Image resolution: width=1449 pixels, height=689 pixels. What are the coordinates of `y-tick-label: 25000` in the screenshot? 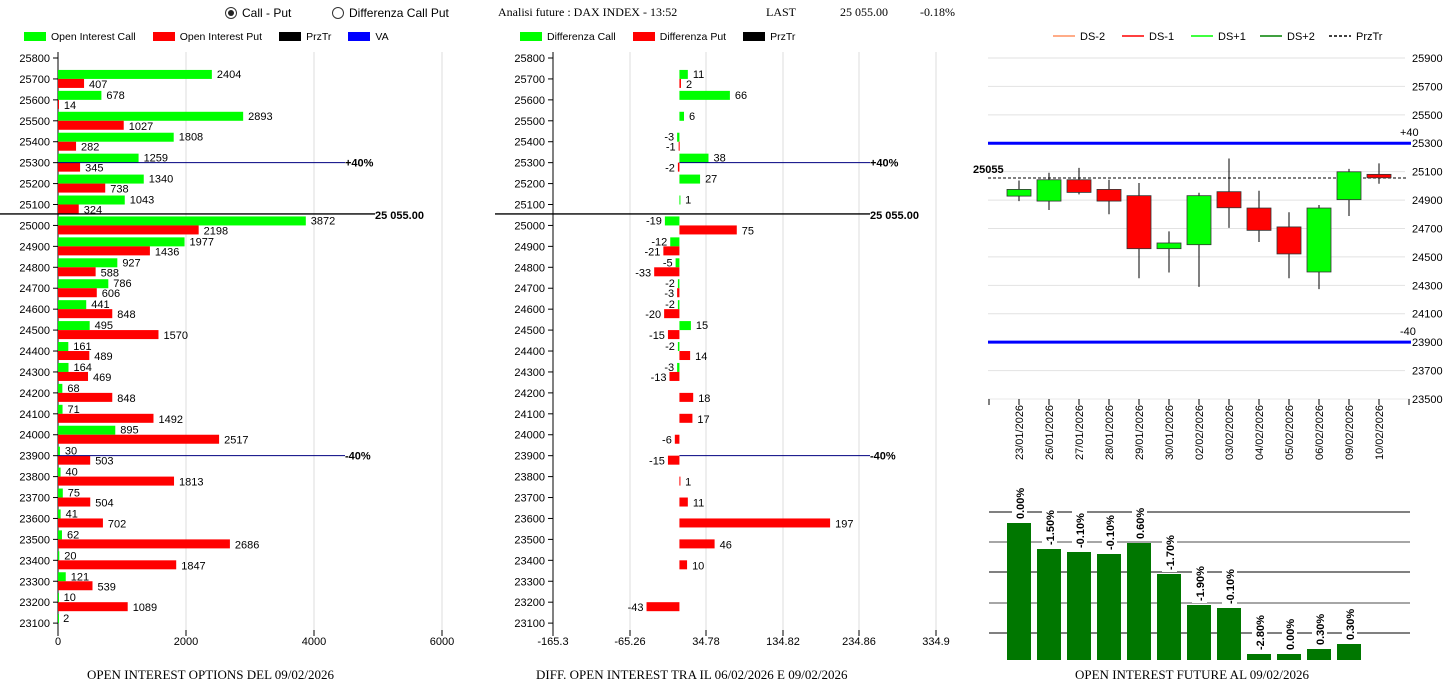 It's located at (529, 226).